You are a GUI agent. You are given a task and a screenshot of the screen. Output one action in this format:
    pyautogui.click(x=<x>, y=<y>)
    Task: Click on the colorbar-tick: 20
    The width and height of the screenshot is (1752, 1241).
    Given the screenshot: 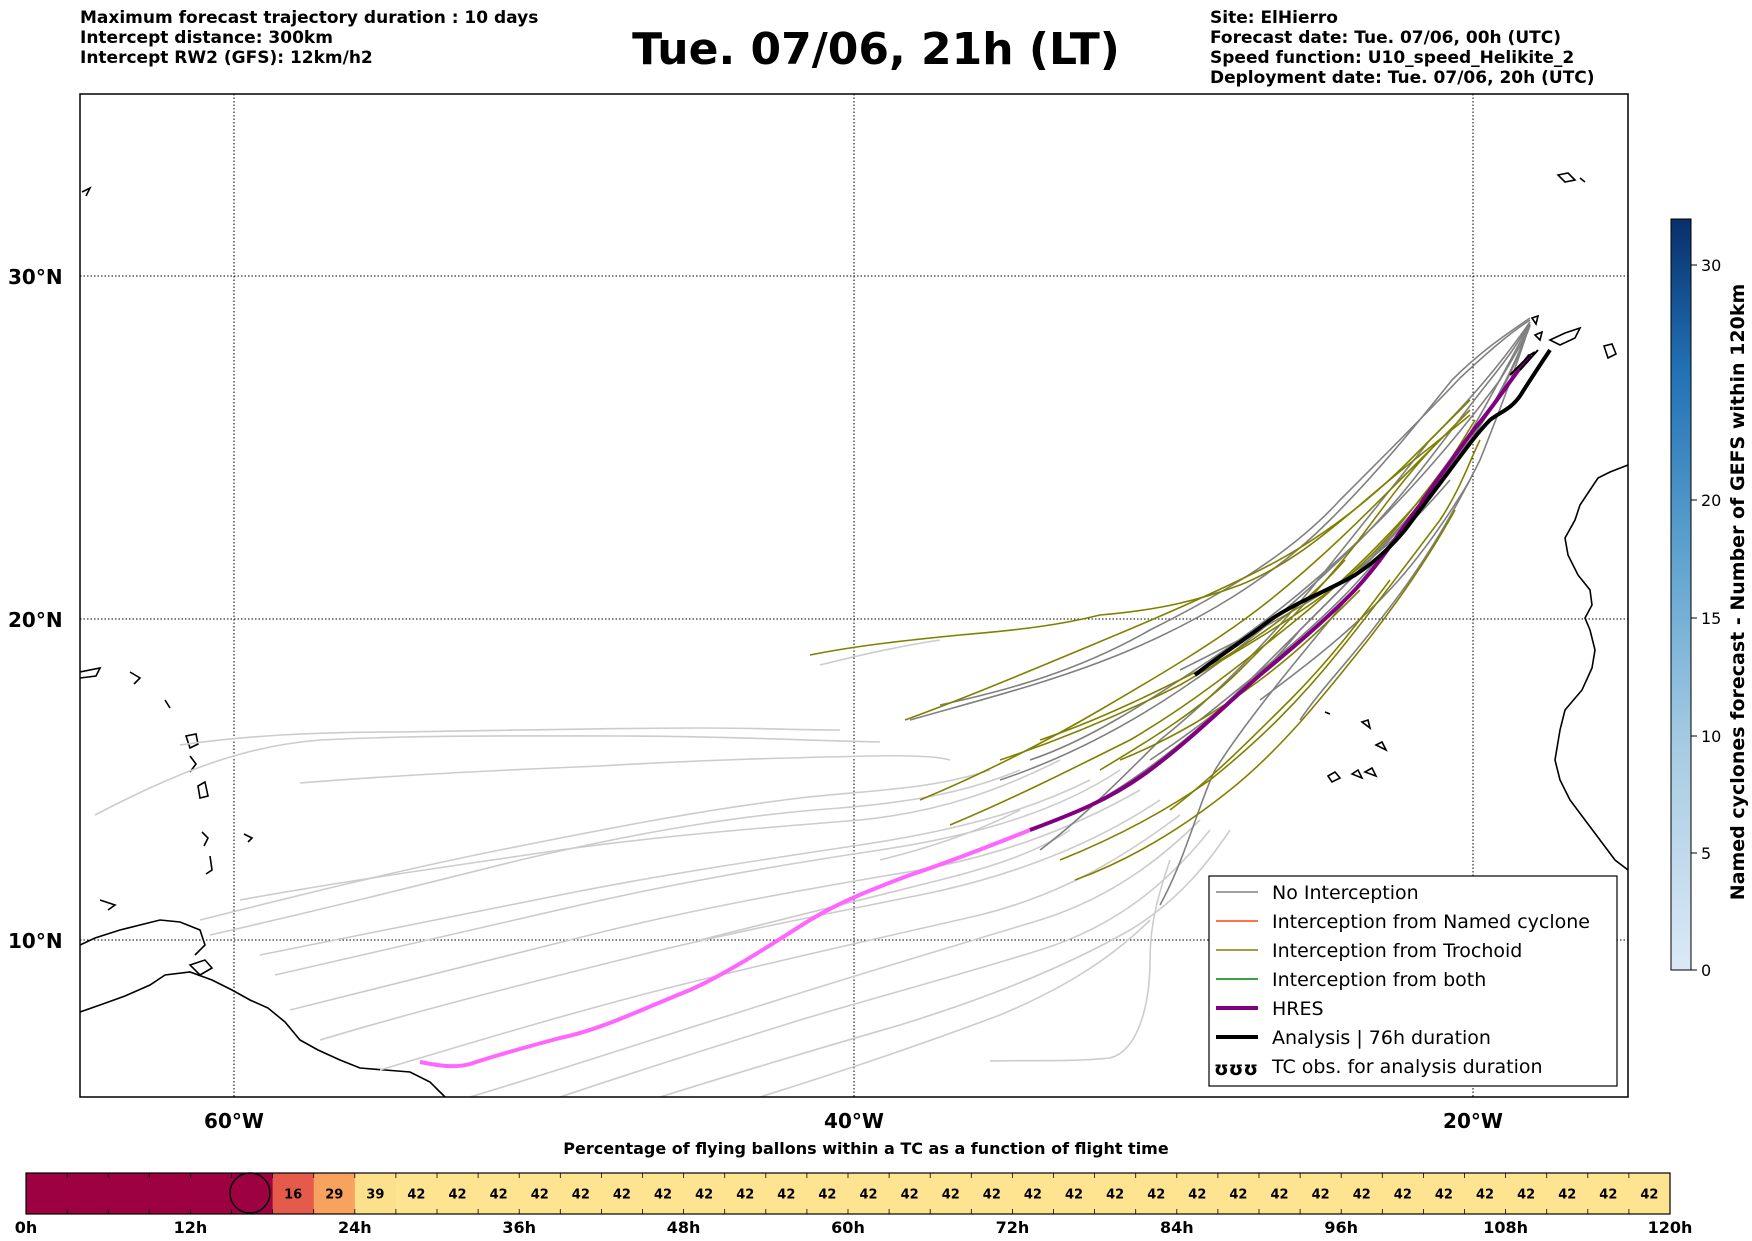 What is the action you would take?
    pyautogui.click(x=1711, y=500)
    